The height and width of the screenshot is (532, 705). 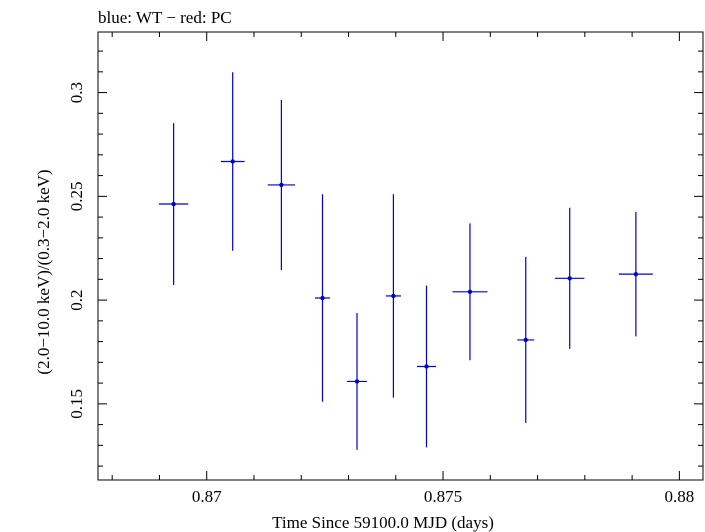 What do you see at coordinates (76, 92) in the screenshot?
I see `y-tick-label: 0.3` at bounding box center [76, 92].